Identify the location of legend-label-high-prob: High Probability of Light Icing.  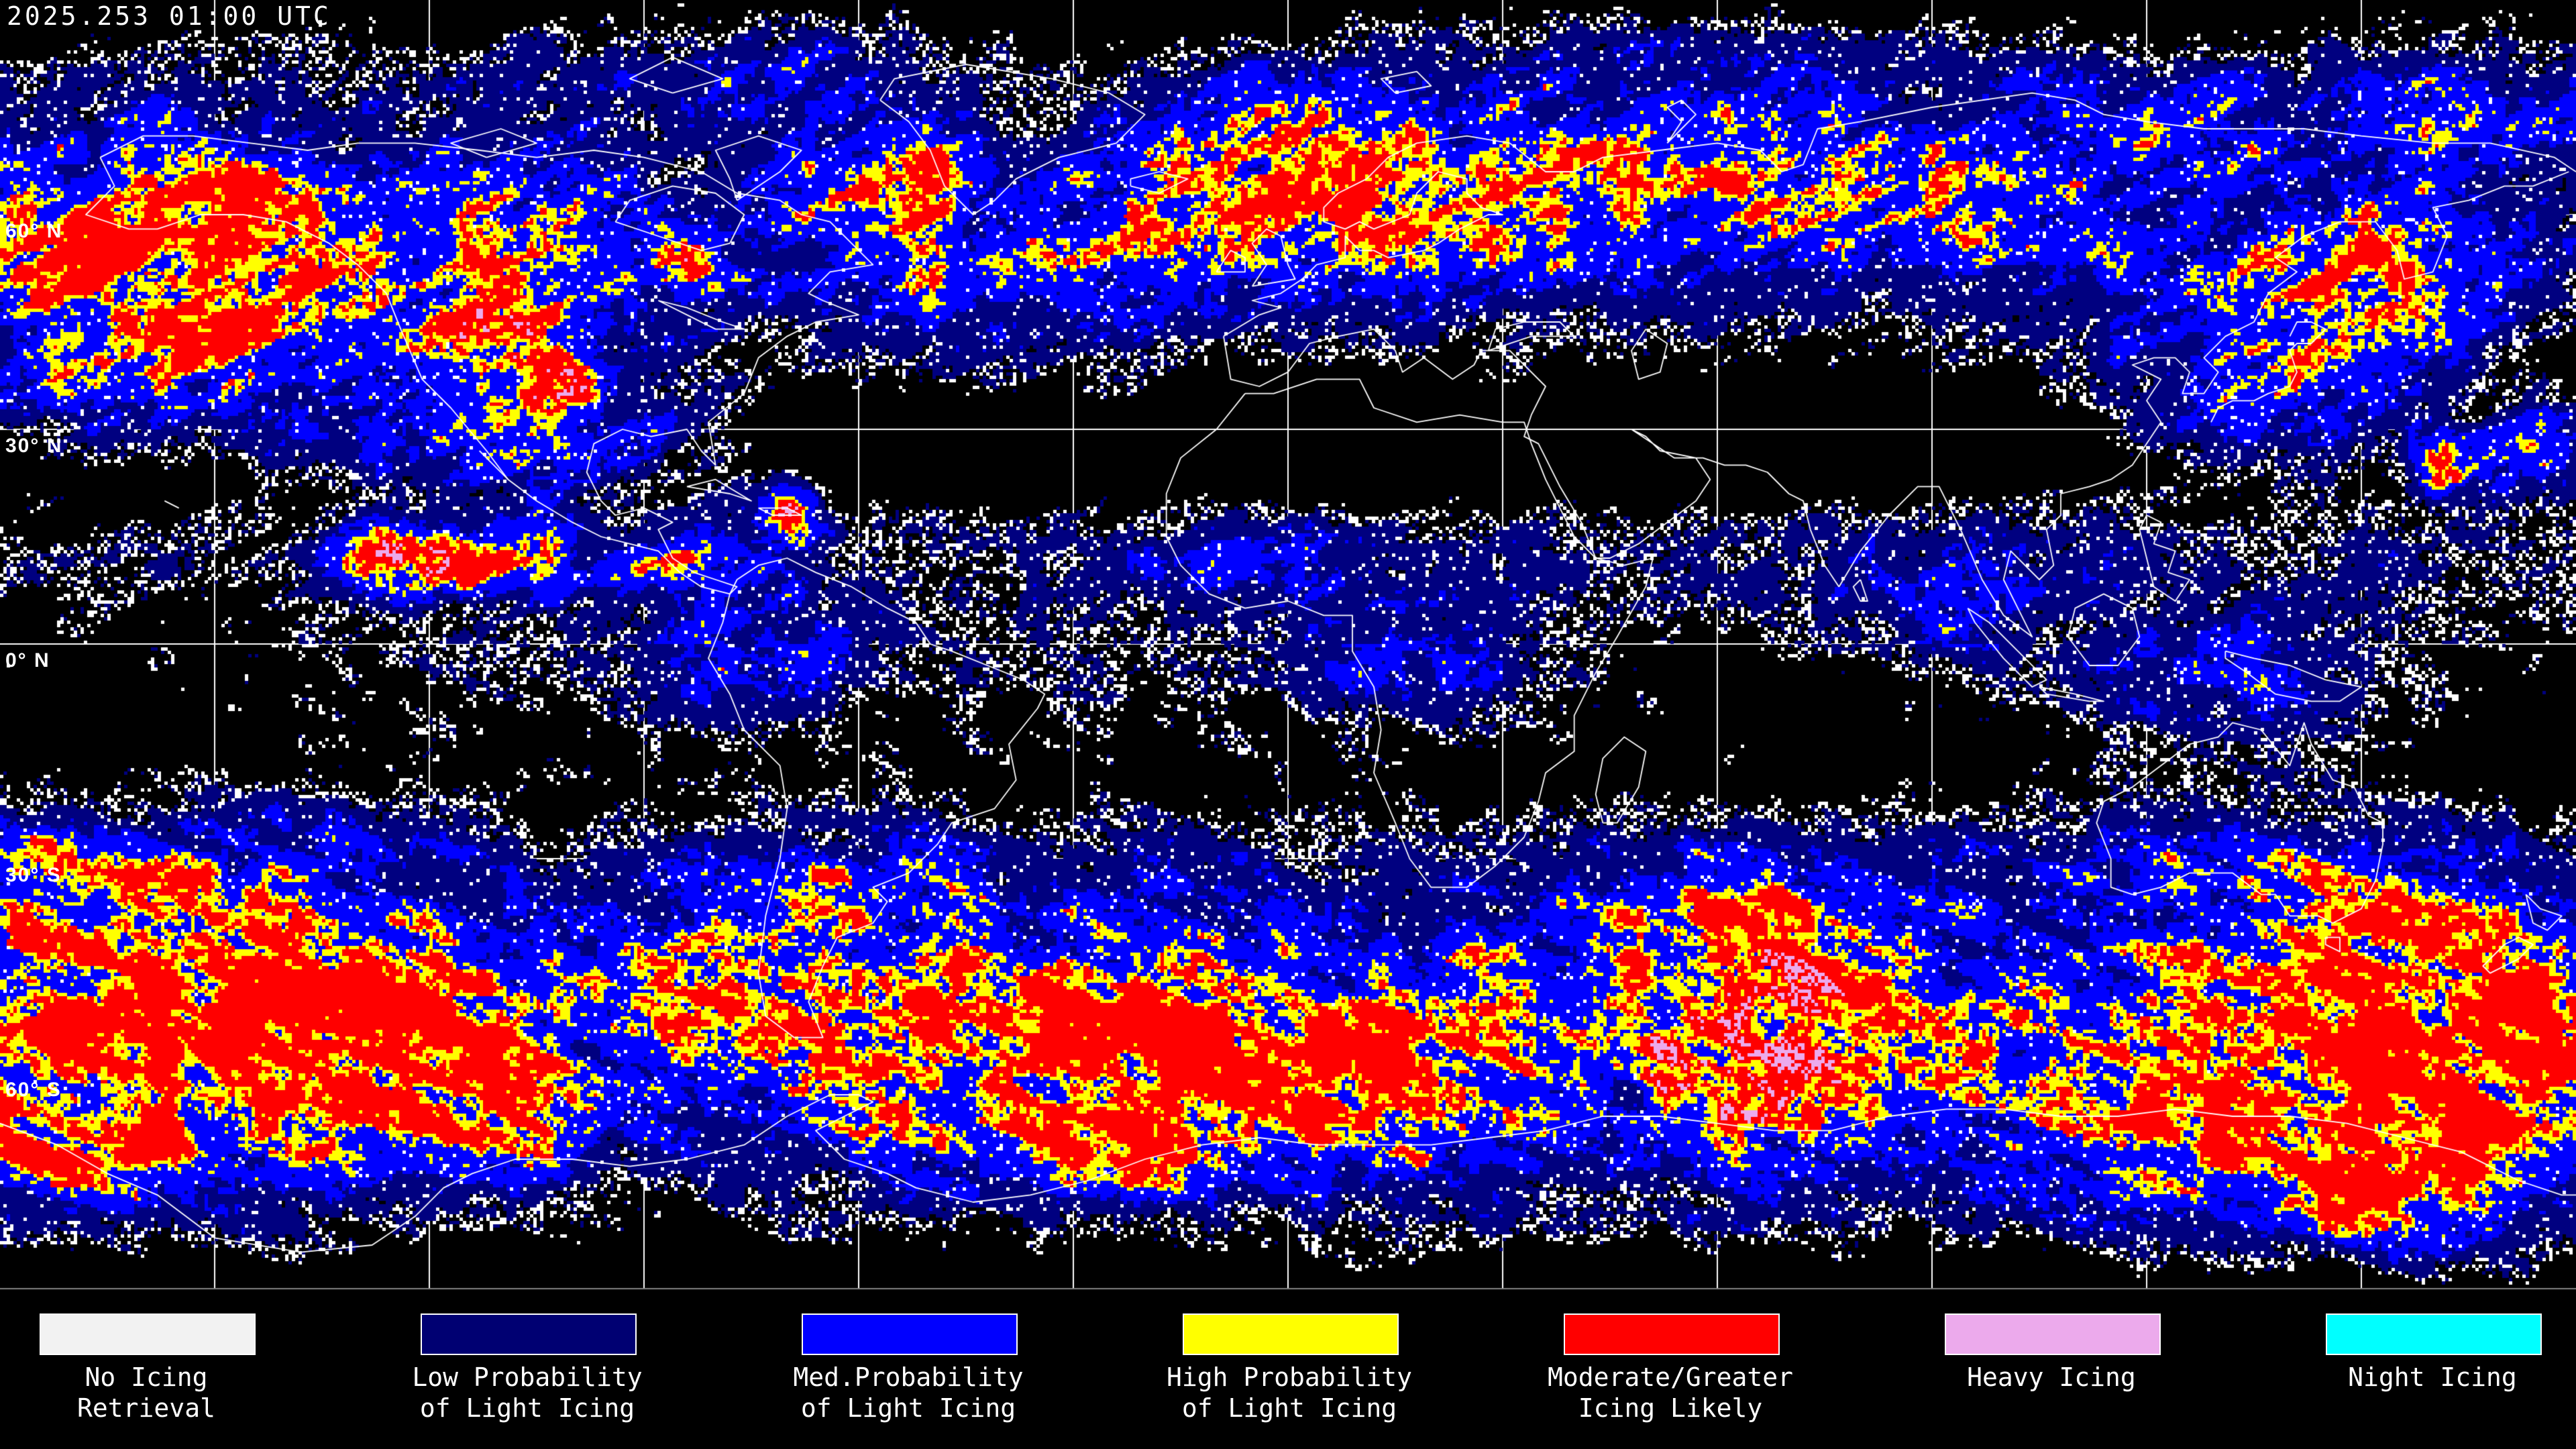
(1289, 1392).